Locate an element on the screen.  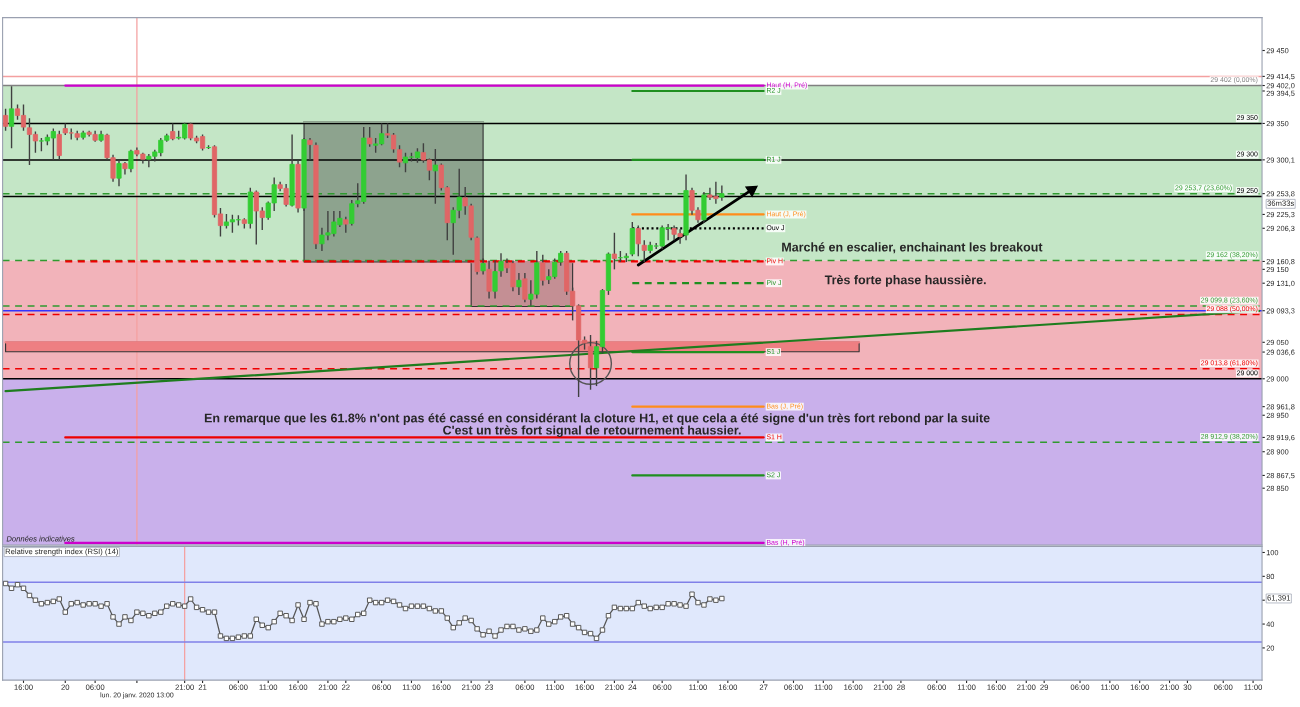
annotation: C'est un très fort signal de retournement haussier. is located at coordinates (592, 431).